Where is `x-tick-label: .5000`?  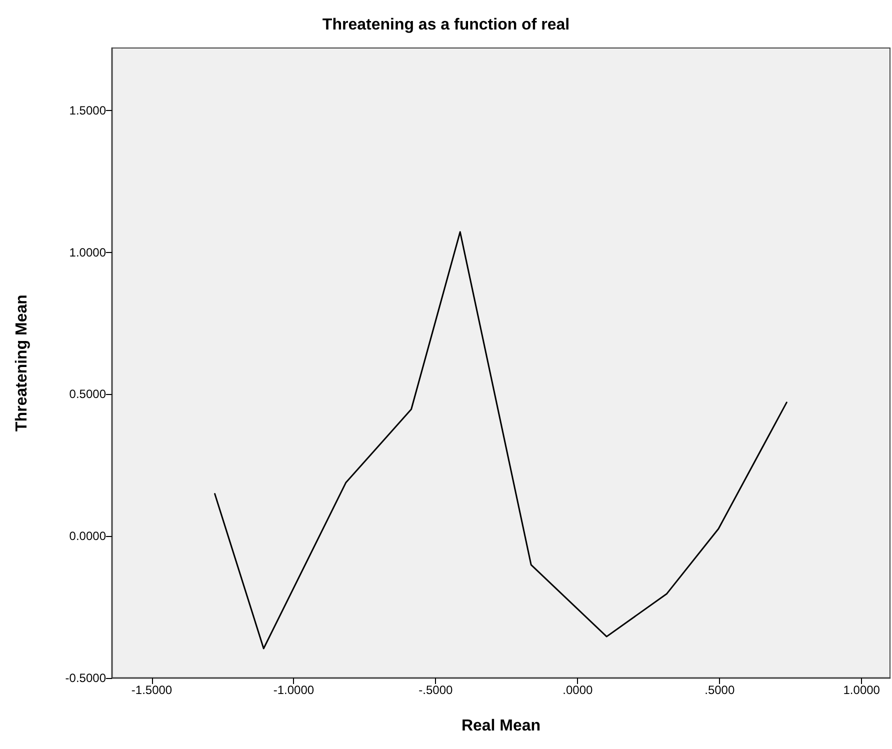 x-tick-label: .5000 is located at coordinates (719, 690).